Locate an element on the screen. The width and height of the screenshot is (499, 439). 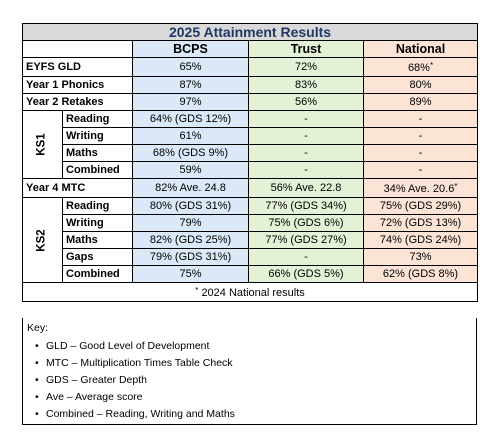
national-cell: 72% (GDS 13%) is located at coordinates (420, 223).